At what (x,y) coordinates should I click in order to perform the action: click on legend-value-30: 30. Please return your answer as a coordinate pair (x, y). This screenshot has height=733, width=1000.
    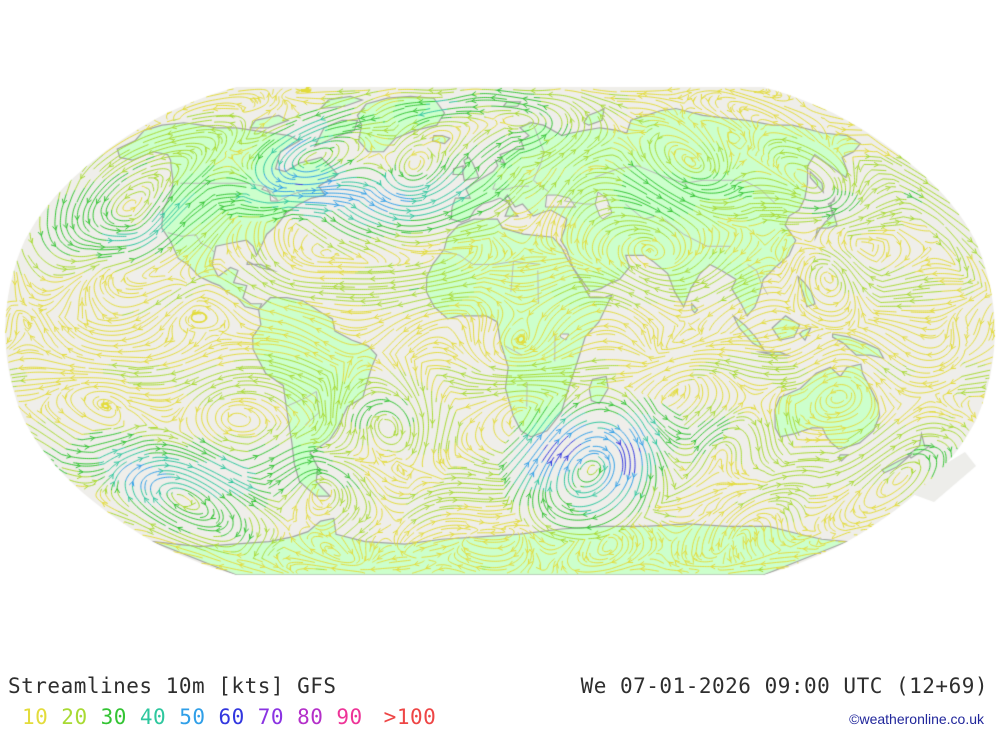
    Looking at the image, I should click on (113, 717).